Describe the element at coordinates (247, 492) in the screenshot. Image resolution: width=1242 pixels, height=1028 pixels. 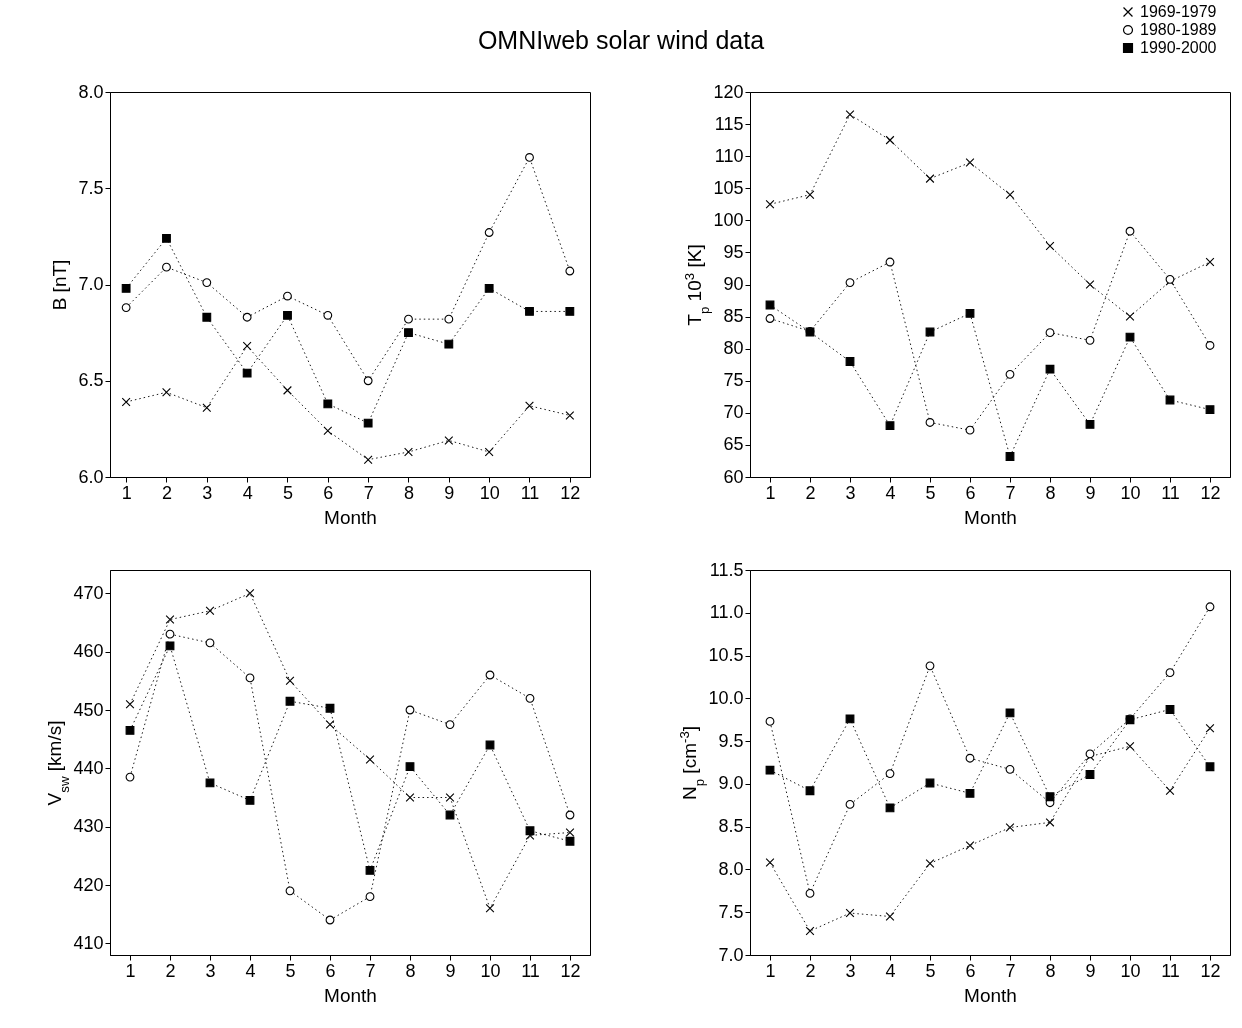
I see `x-tick-label: 4` at that location.